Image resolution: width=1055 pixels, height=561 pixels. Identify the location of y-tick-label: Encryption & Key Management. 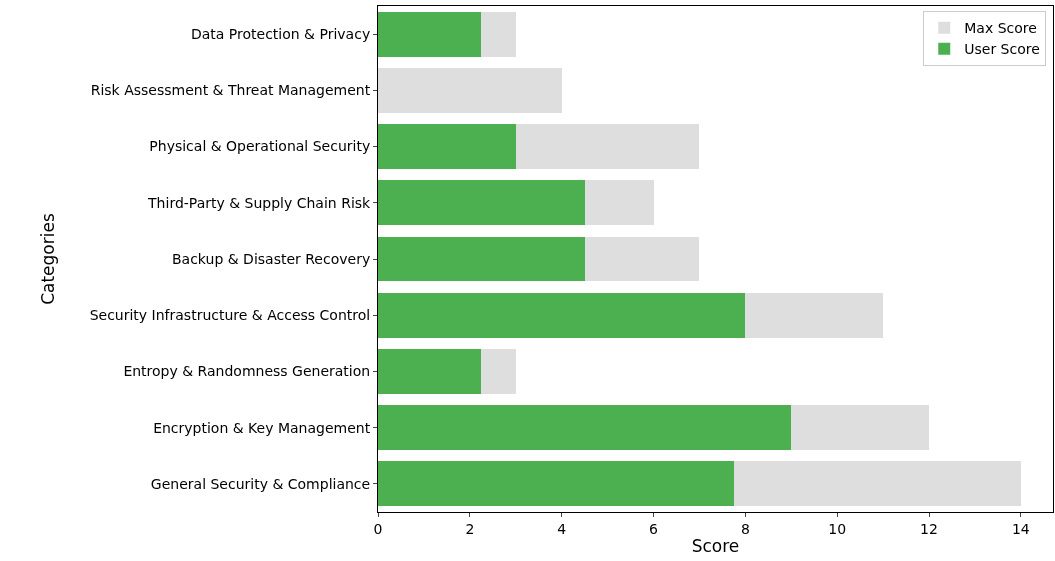
(262, 427).